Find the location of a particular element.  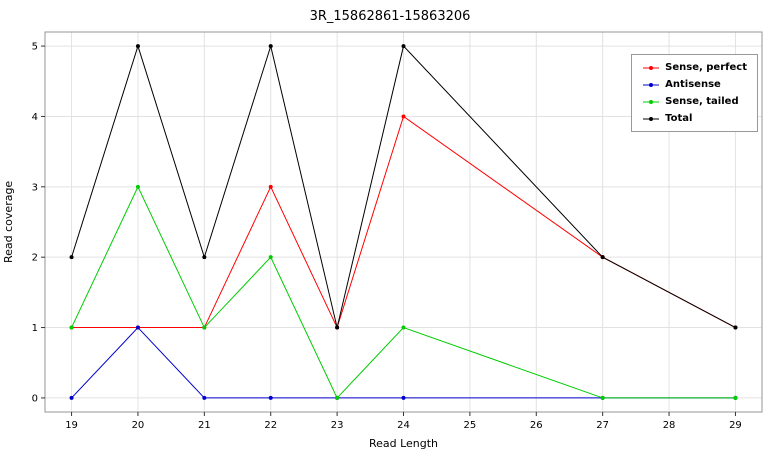

y-tick-label: 5 is located at coordinates (35, 47).